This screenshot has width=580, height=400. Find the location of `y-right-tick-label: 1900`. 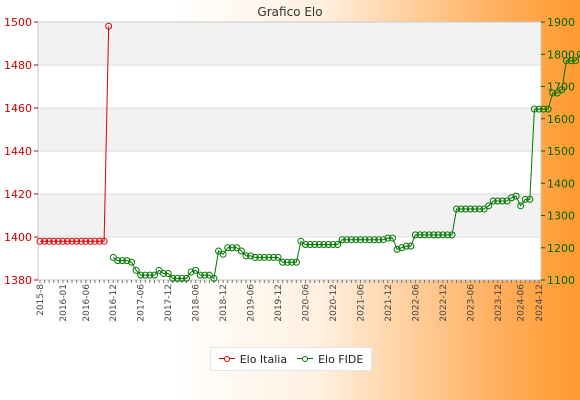

y-right-tick-label: 1900 is located at coordinates (561, 22).